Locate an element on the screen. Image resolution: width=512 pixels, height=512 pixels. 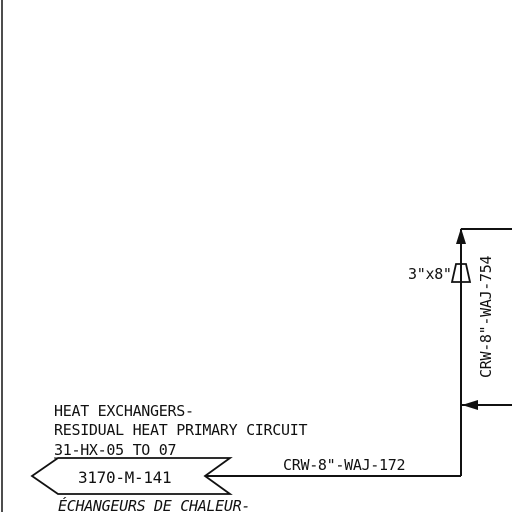
reducer-icon is located at coordinates (461, 273).